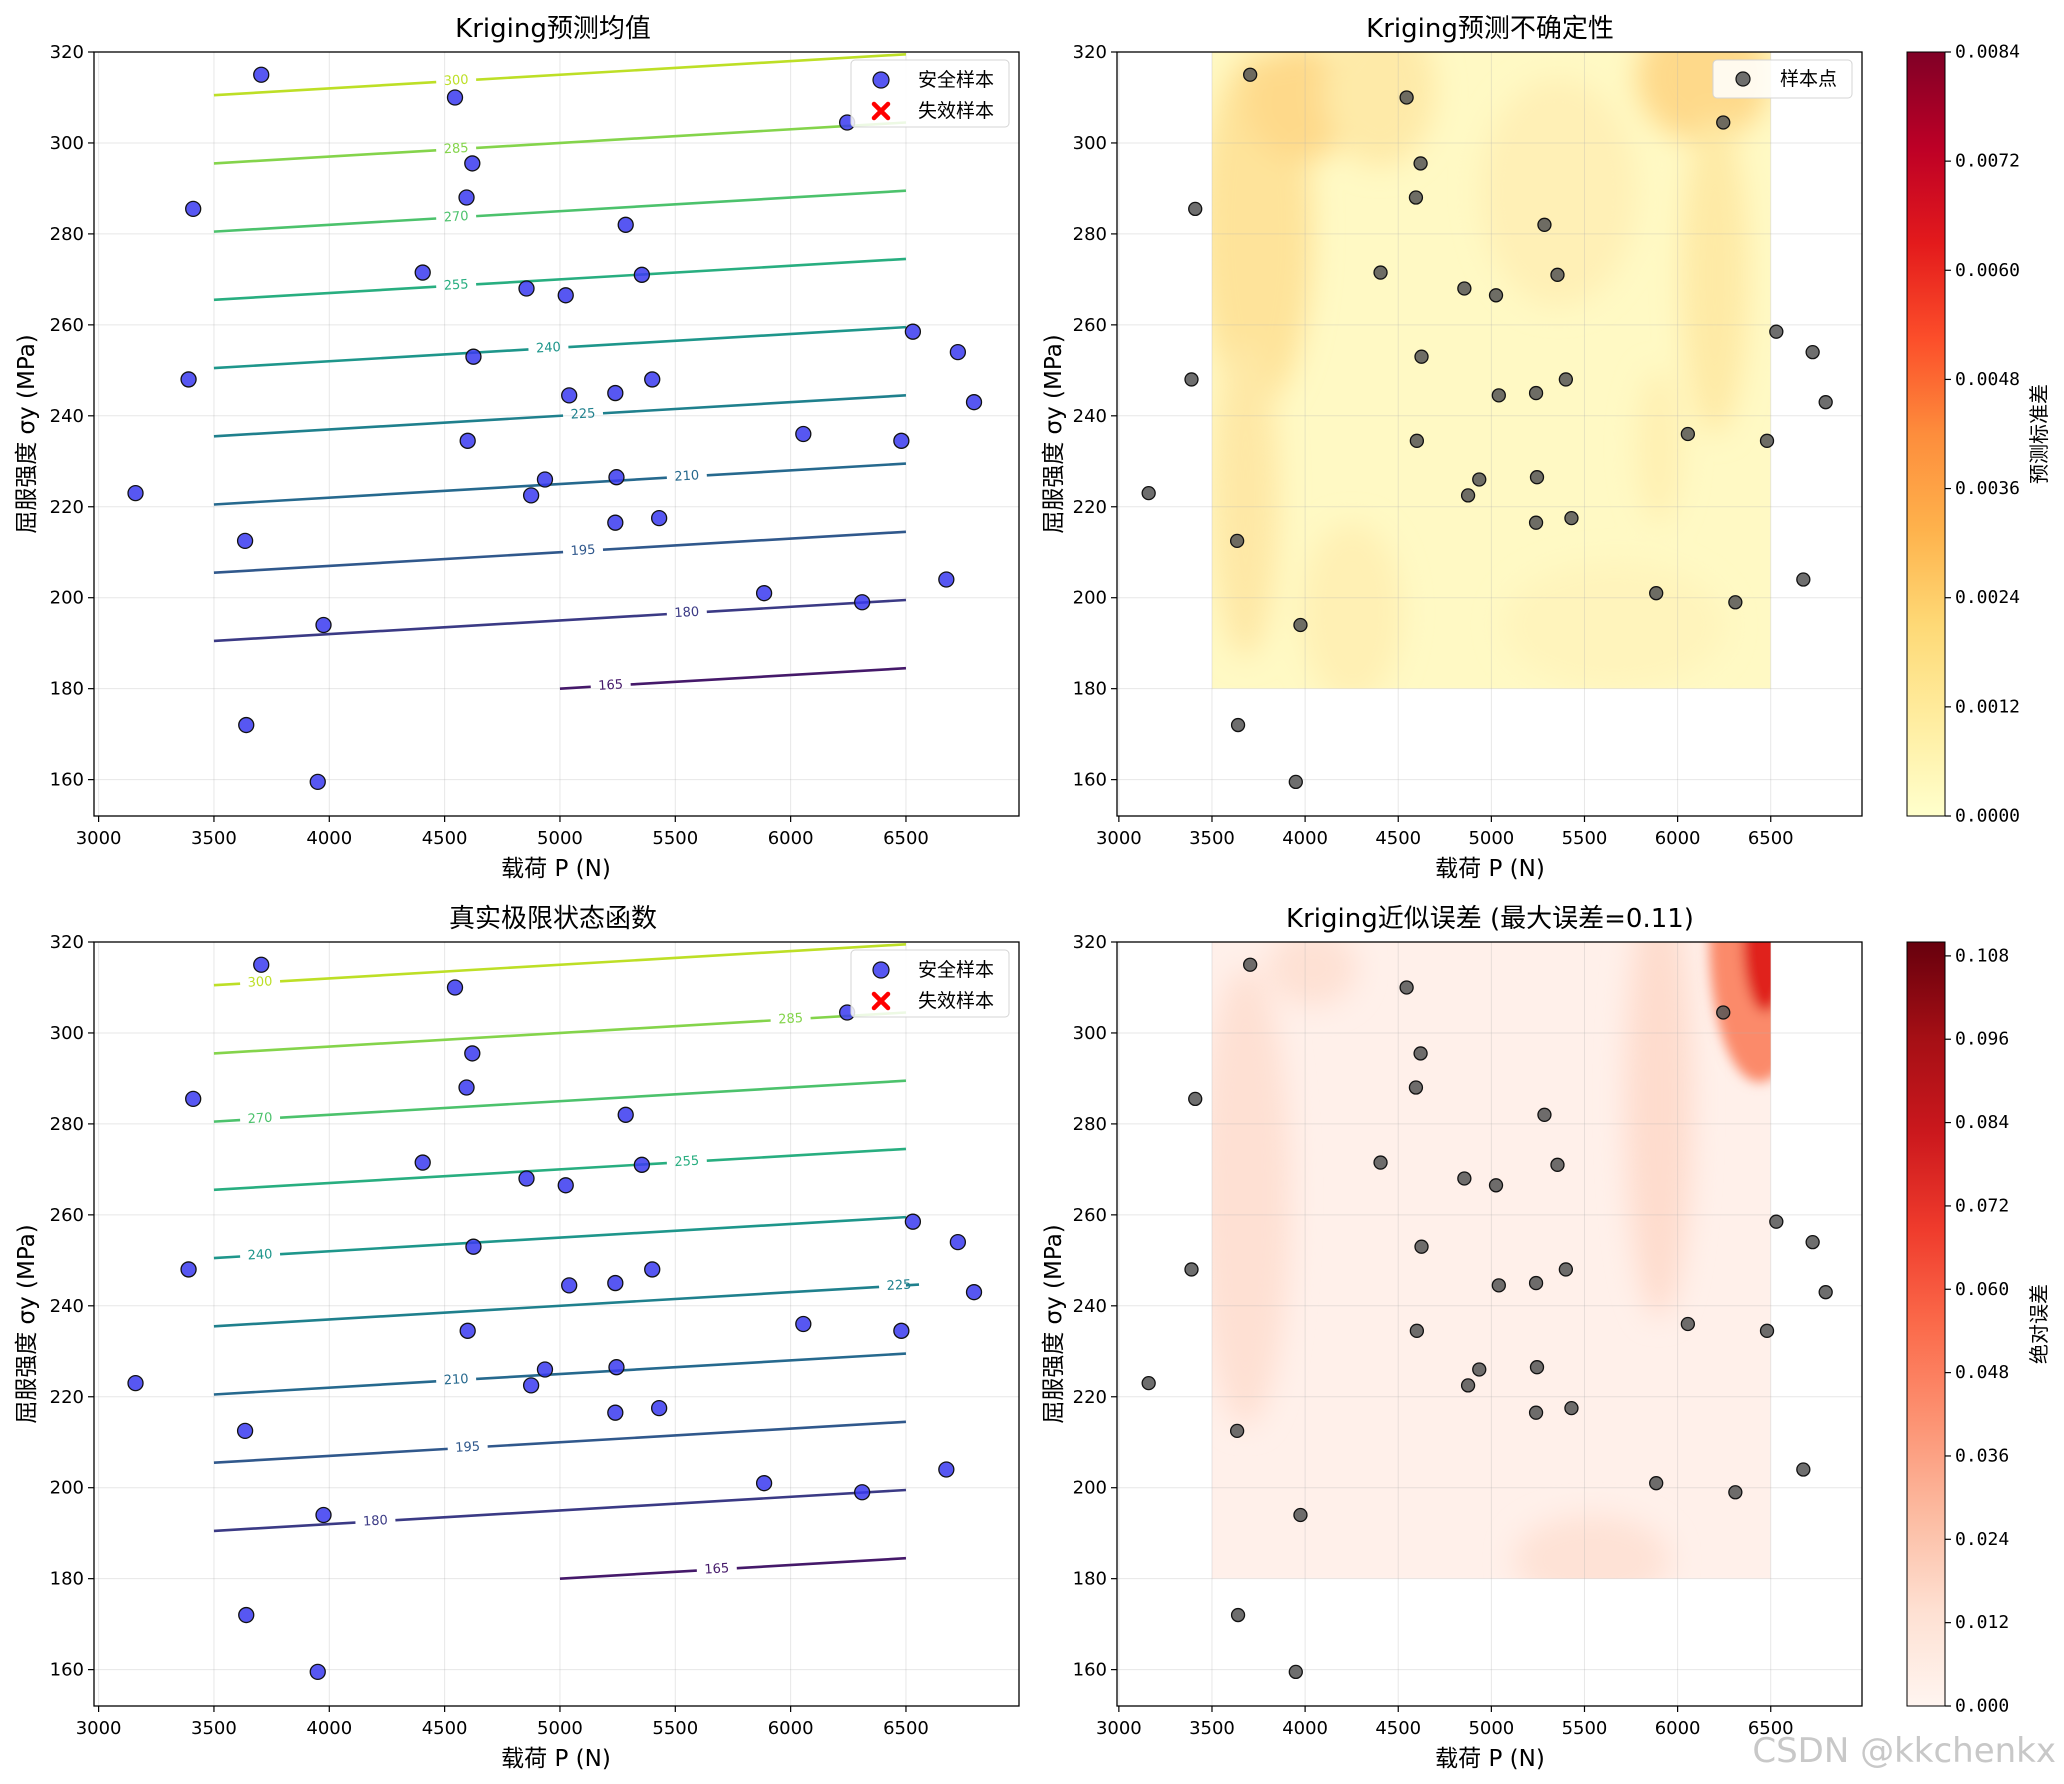  I want to click on x-tick-label: 4500, so click(445, 1728).